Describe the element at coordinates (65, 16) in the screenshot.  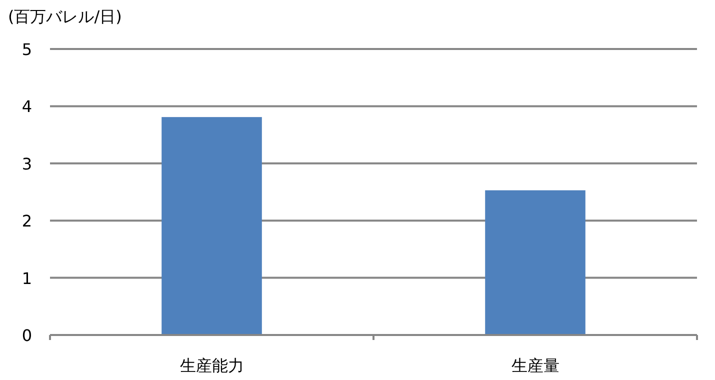
I see `y-axis-title: (百万バレル/日)` at that location.